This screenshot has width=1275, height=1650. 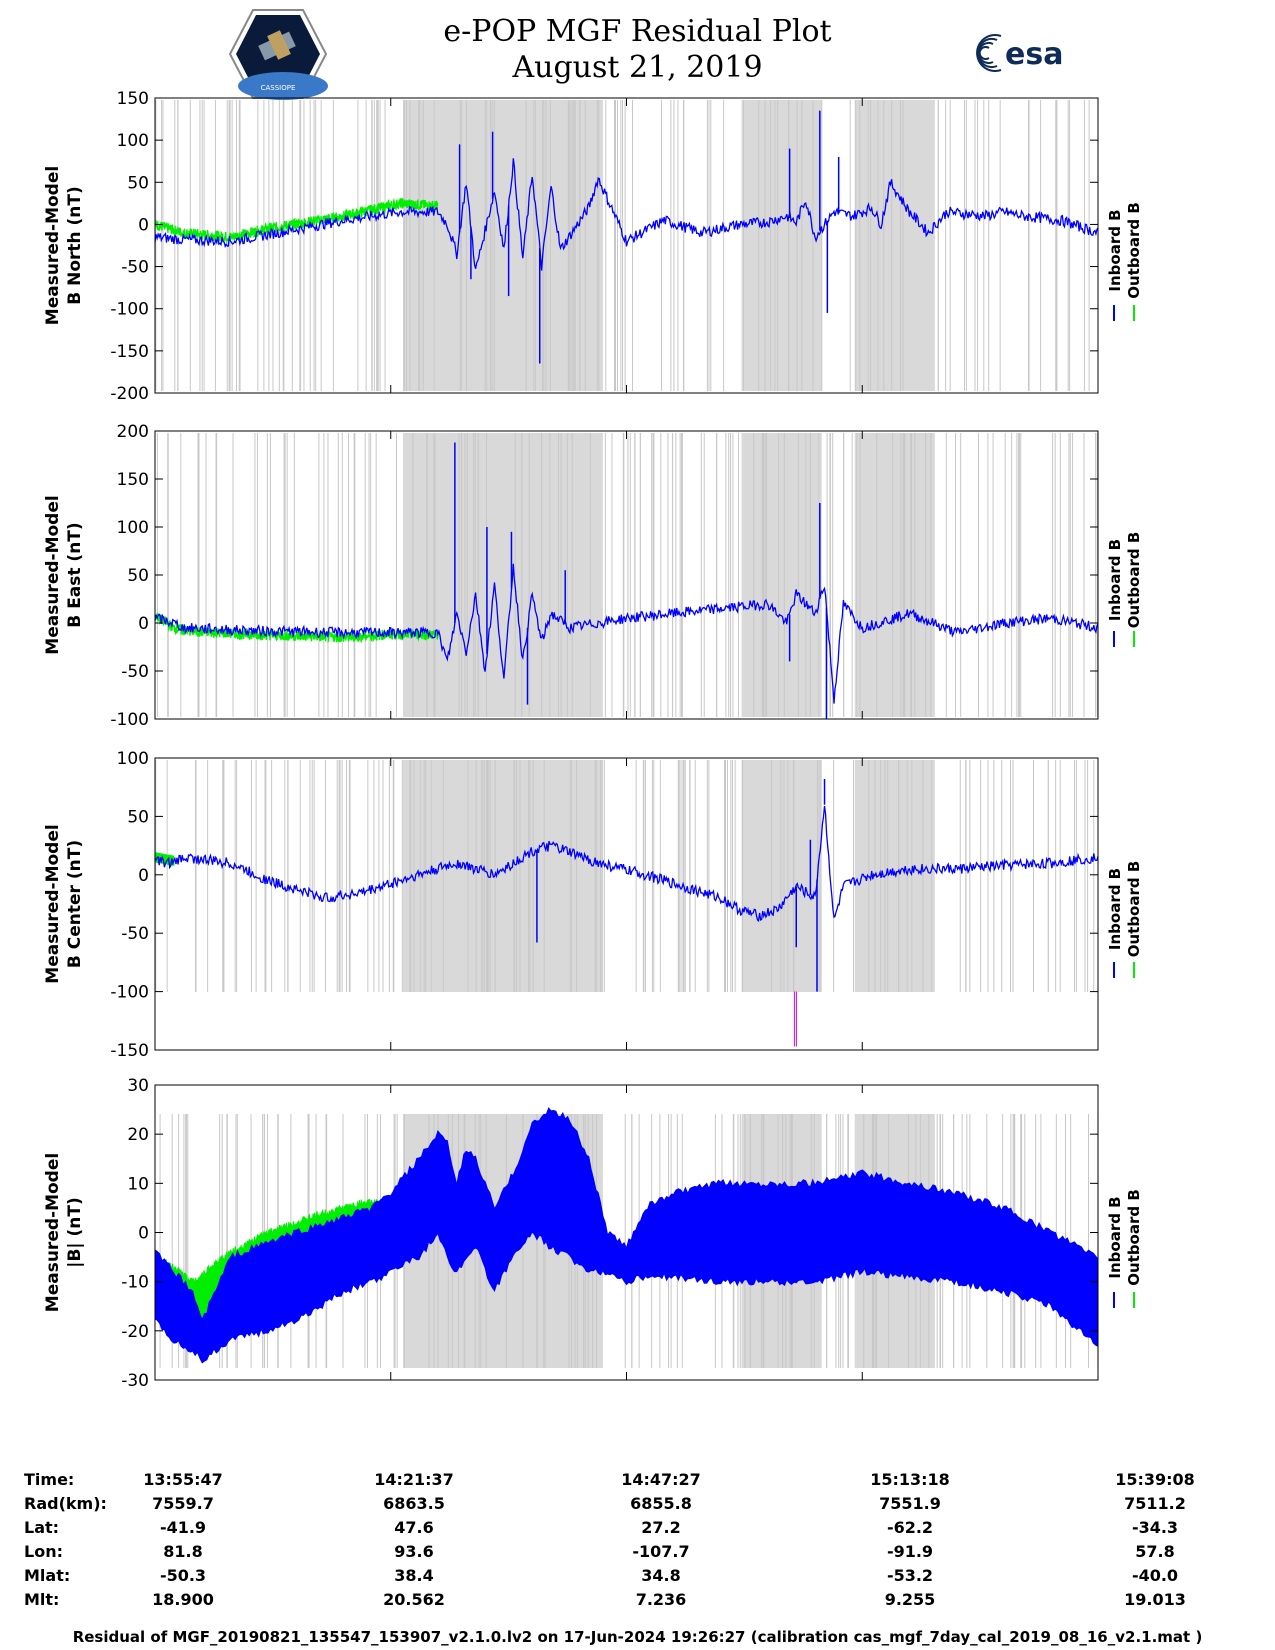 What do you see at coordinates (1155, 1551) in the screenshot?
I see `cell-lon-5: 57.8` at bounding box center [1155, 1551].